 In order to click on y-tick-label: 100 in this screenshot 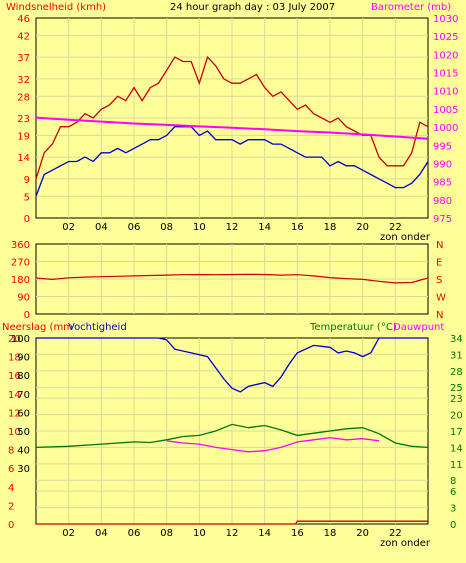, I will do `click(20, 339)`.